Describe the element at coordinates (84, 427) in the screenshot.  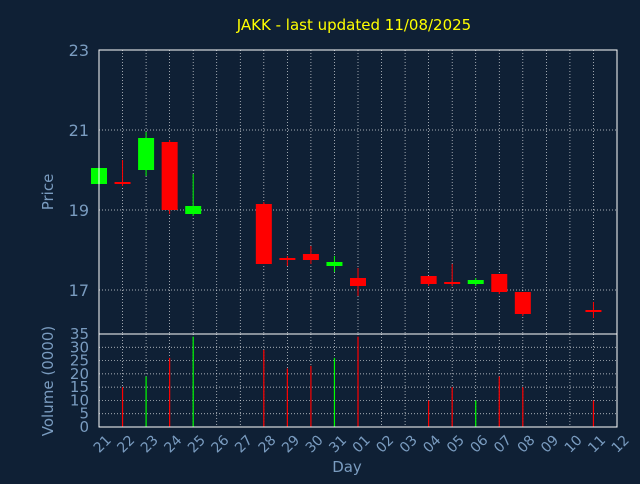
I see `volume-tick-label: 0` at that location.